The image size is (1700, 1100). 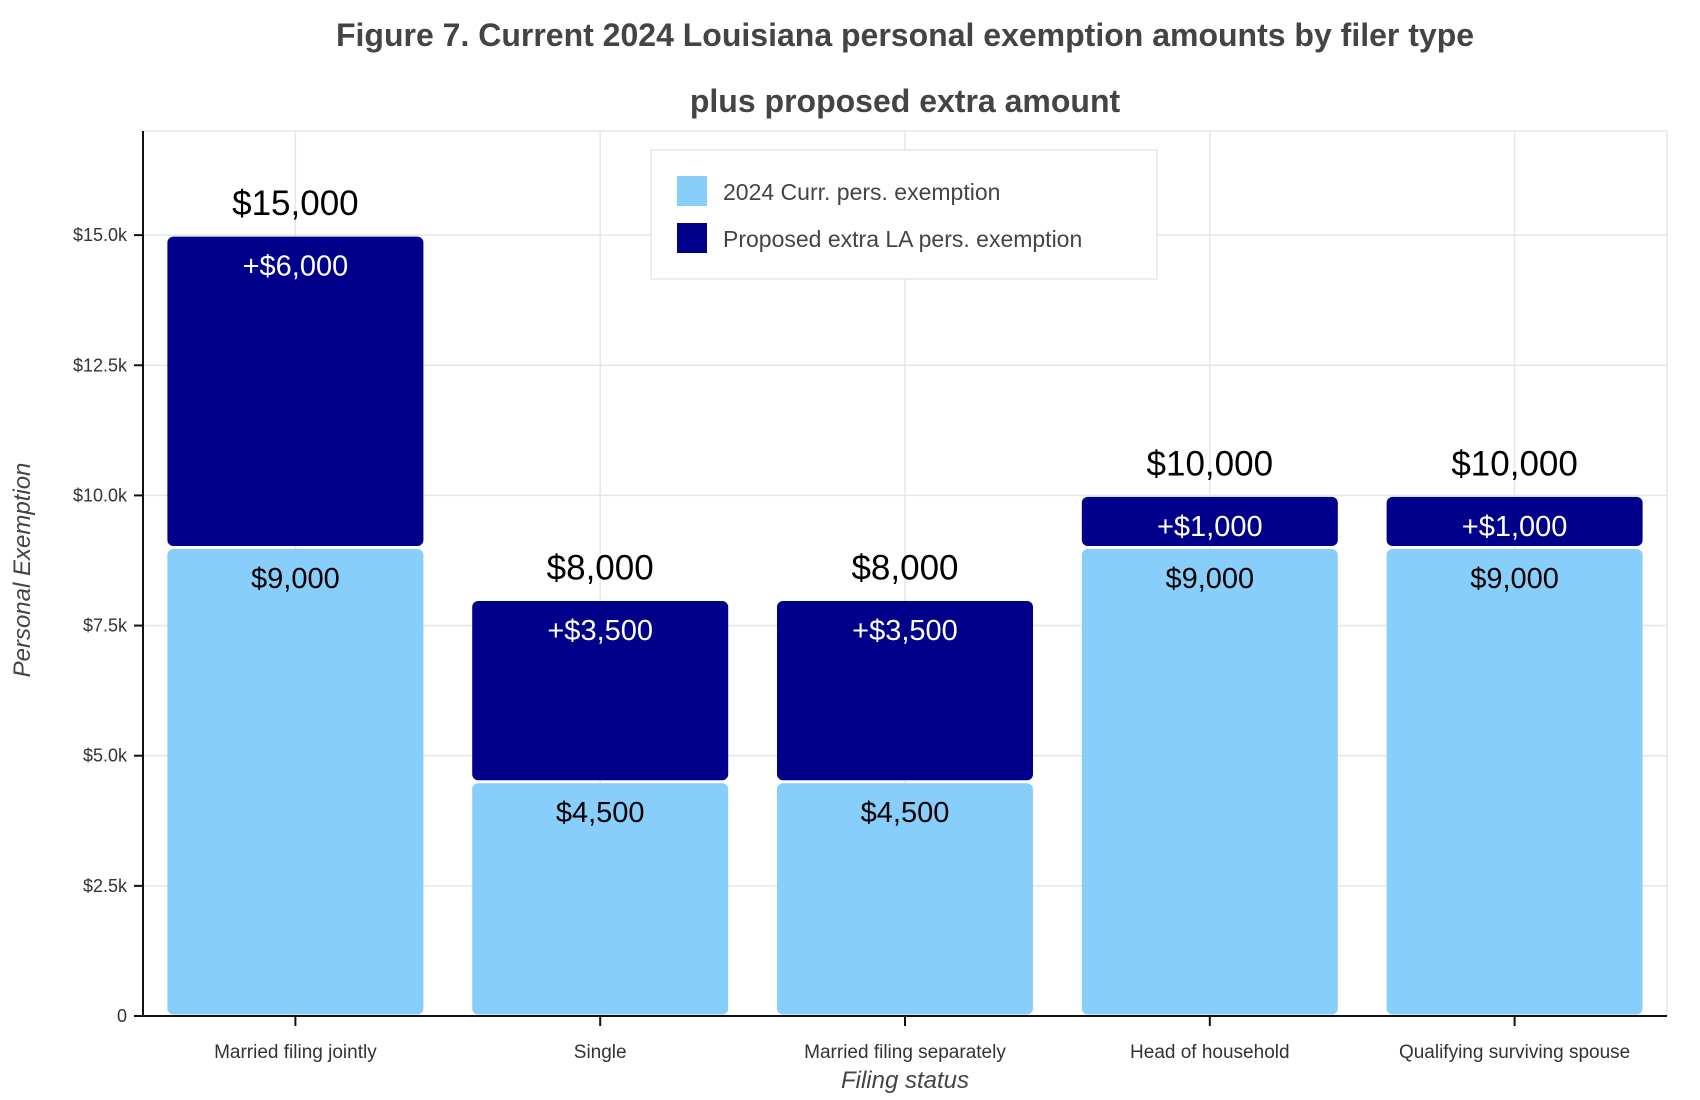 I want to click on x-tick-label: Married filing separately, so click(x=905, y=1052).